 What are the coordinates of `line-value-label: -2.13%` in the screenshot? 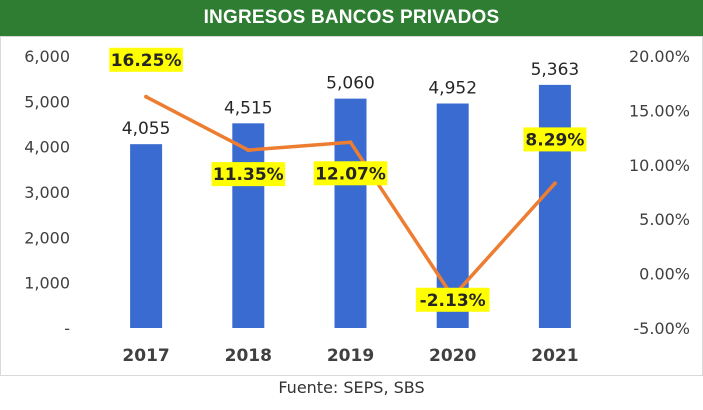 It's located at (453, 301).